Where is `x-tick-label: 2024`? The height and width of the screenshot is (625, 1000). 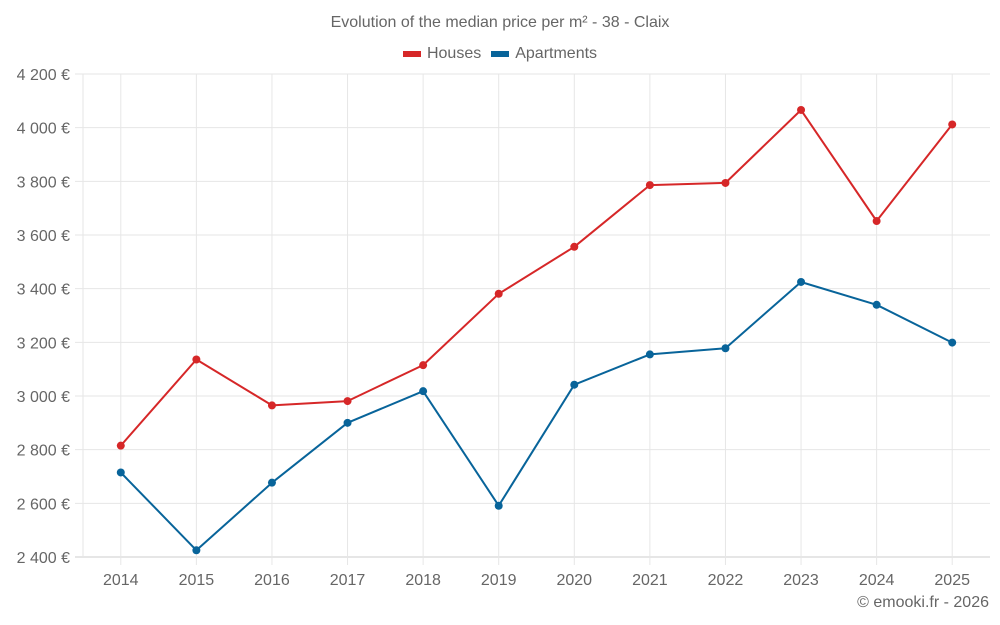
x-tick-label: 2024 is located at coordinates (877, 580).